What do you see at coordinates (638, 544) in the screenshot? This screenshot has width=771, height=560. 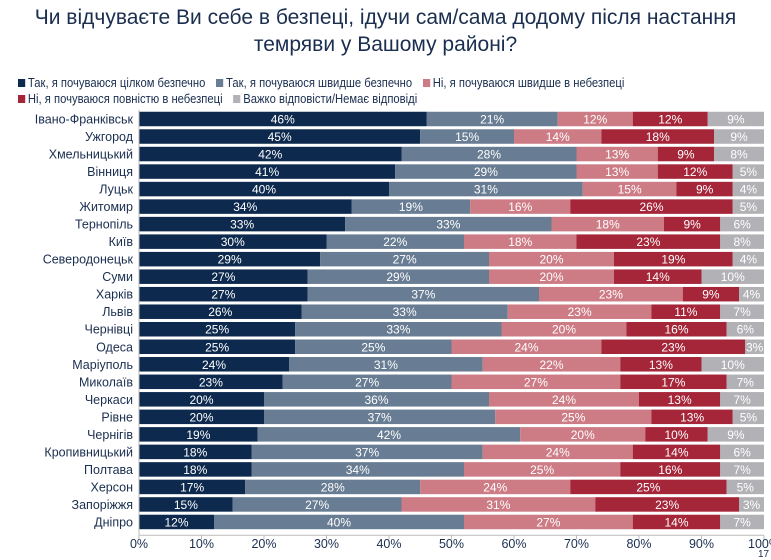 I see `x-tick-label: 80%` at bounding box center [638, 544].